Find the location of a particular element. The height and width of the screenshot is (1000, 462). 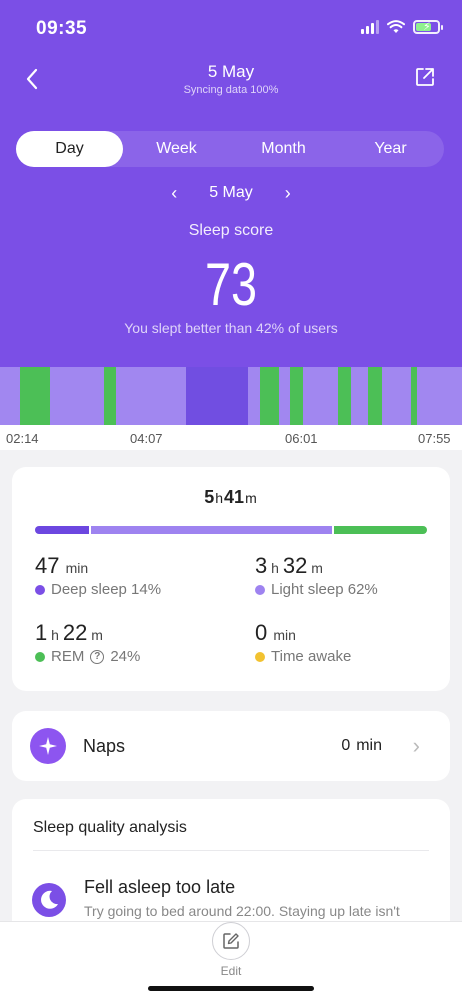

timeline-band-overlay is located at coordinates (231, 396).